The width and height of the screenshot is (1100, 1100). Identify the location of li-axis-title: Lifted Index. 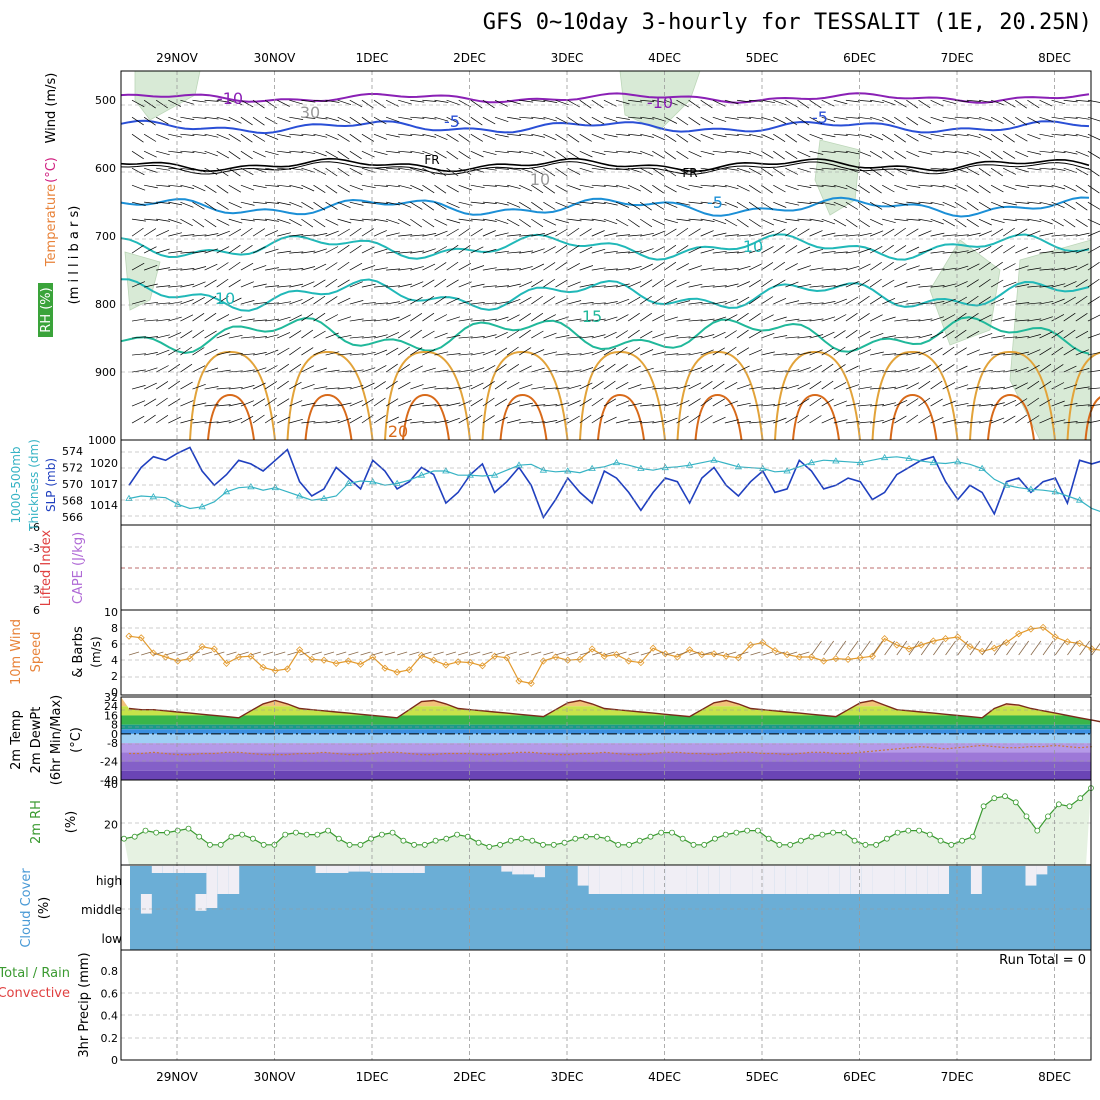
(46, 567).